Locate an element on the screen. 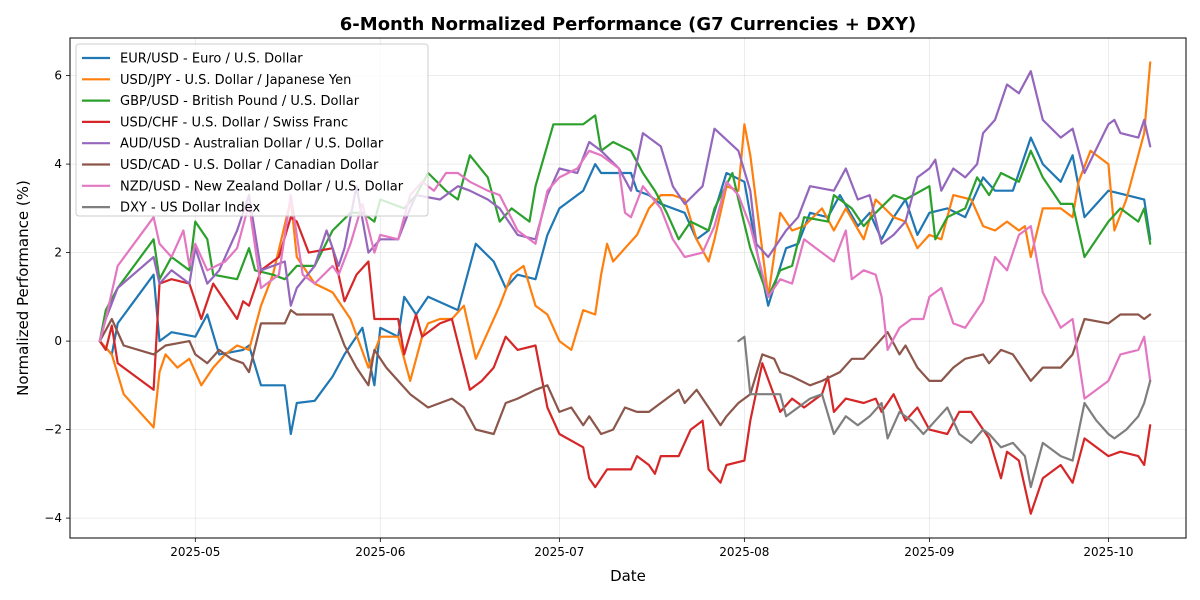 The width and height of the screenshot is (1200, 600). y-tick-label: 4 is located at coordinates (58, 164).